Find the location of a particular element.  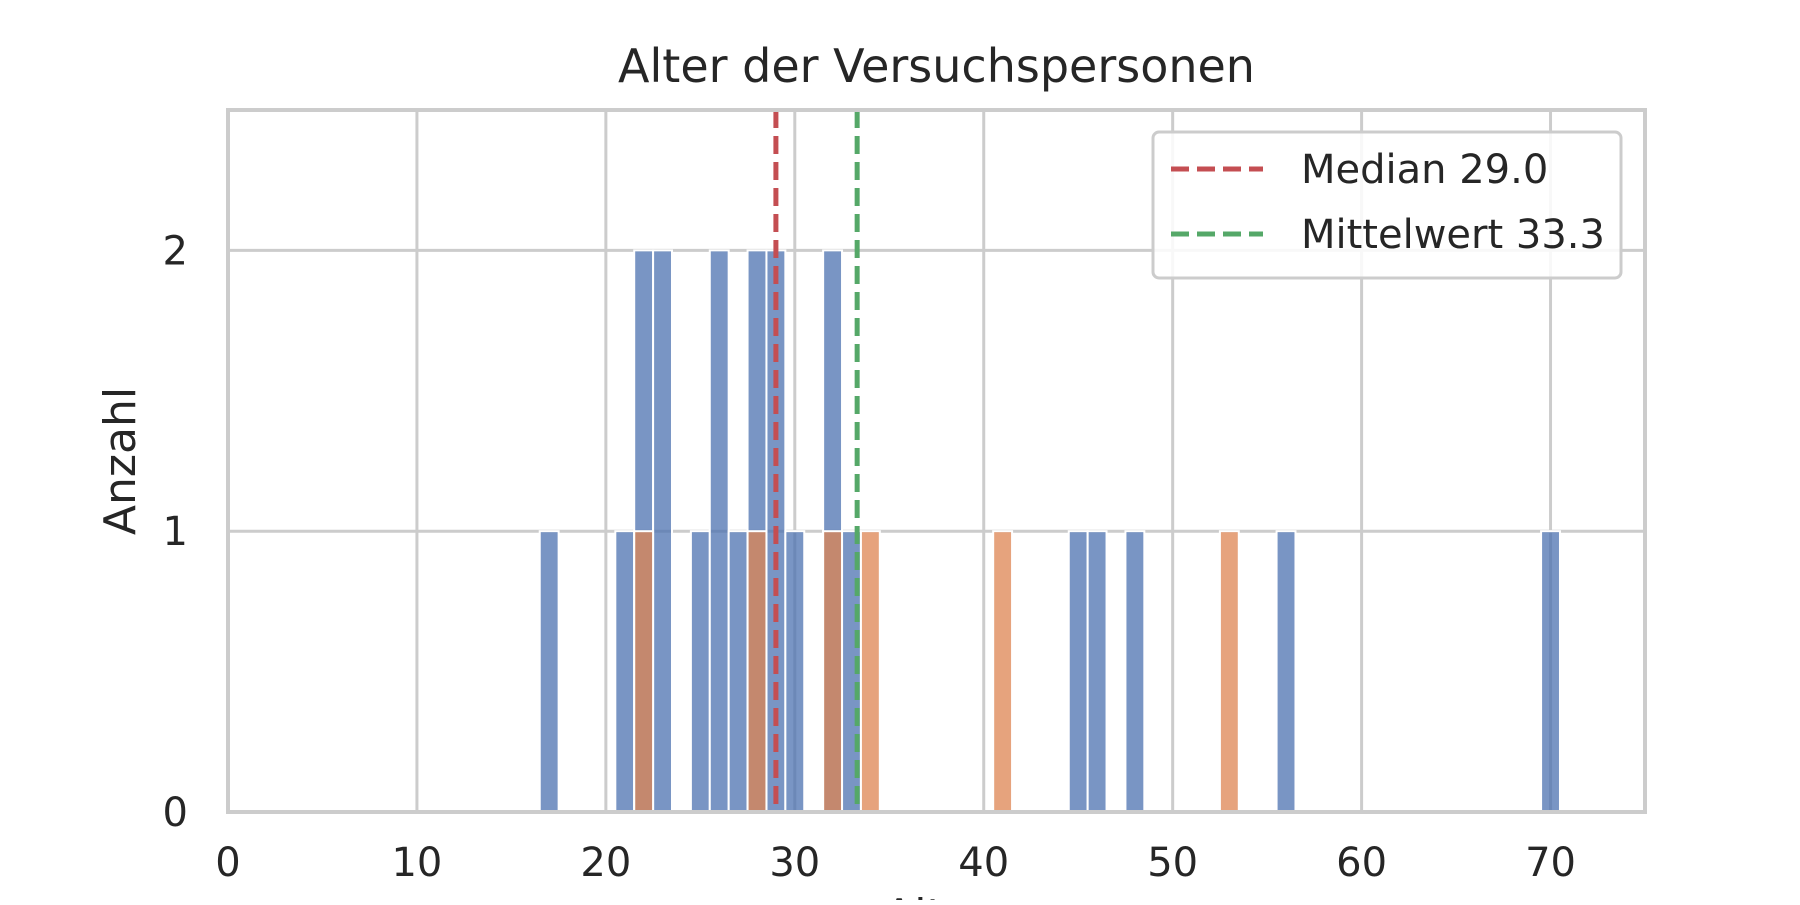

x-tick-label: 20 is located at coordinates (605, 863).